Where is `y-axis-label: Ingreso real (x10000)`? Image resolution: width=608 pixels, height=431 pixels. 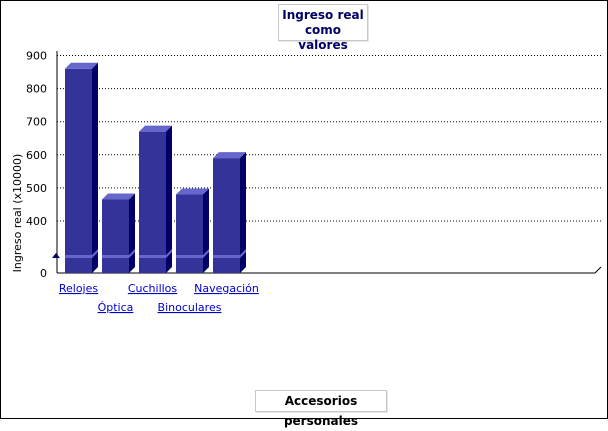
y-axis-label: Ingreso real (x10000) is located at coordinates (17, 213).